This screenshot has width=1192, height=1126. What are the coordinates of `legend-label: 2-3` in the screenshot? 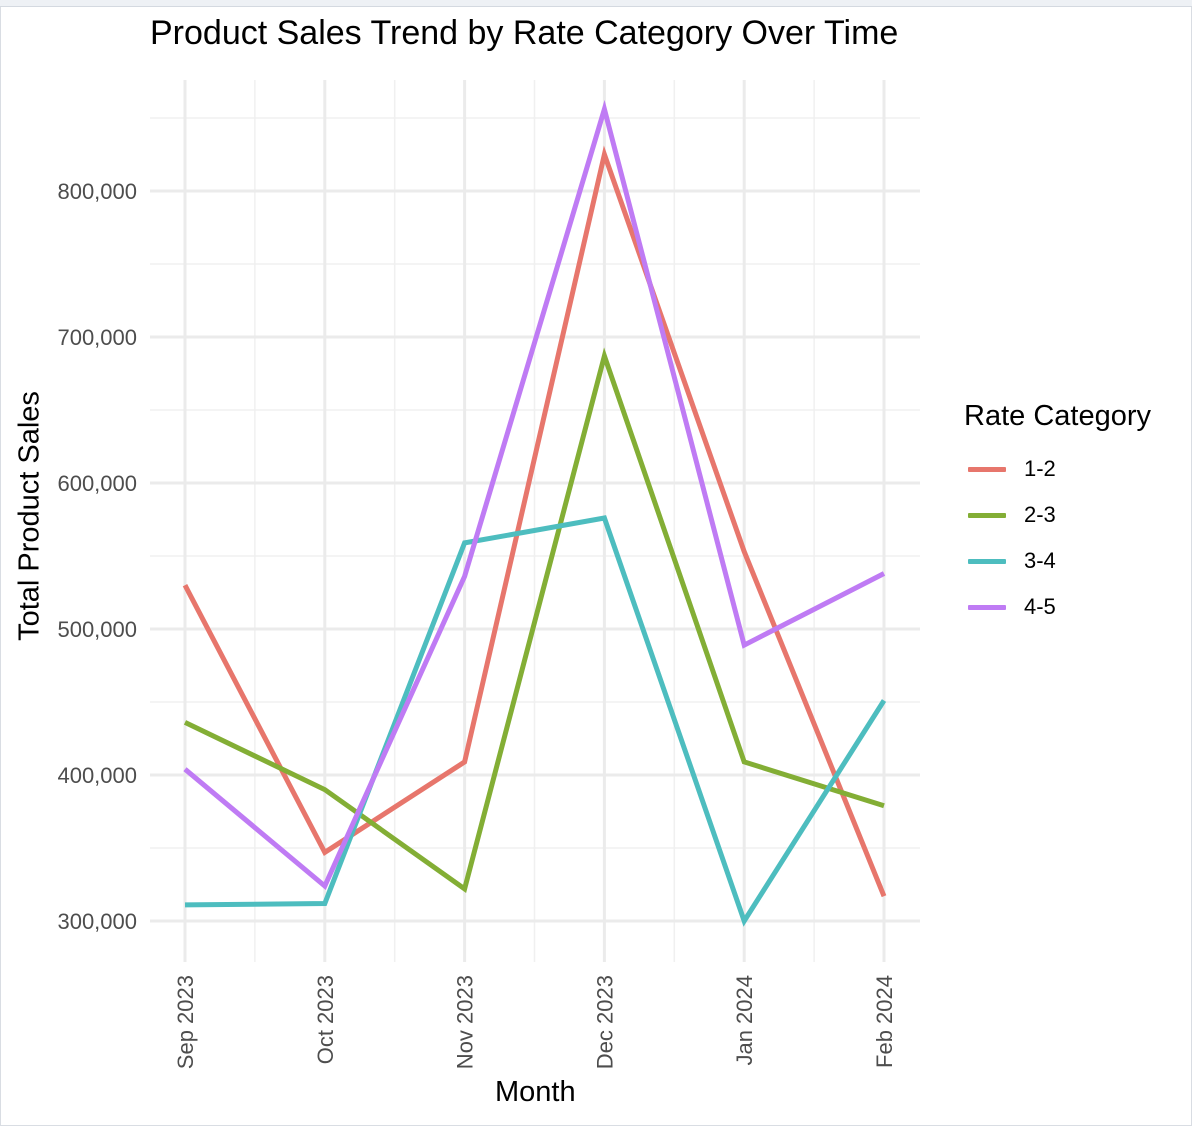 It's located at (1040, 514).